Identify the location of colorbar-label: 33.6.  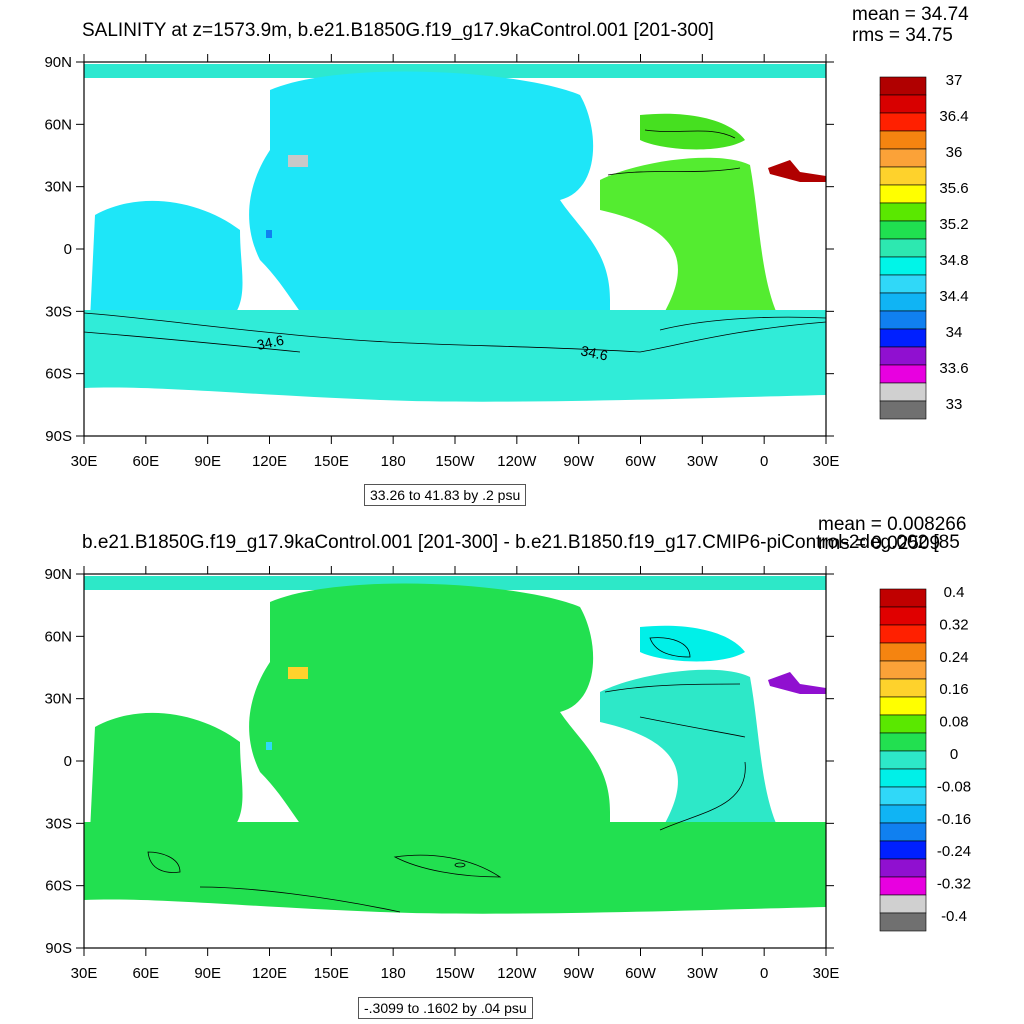
(953, 368).